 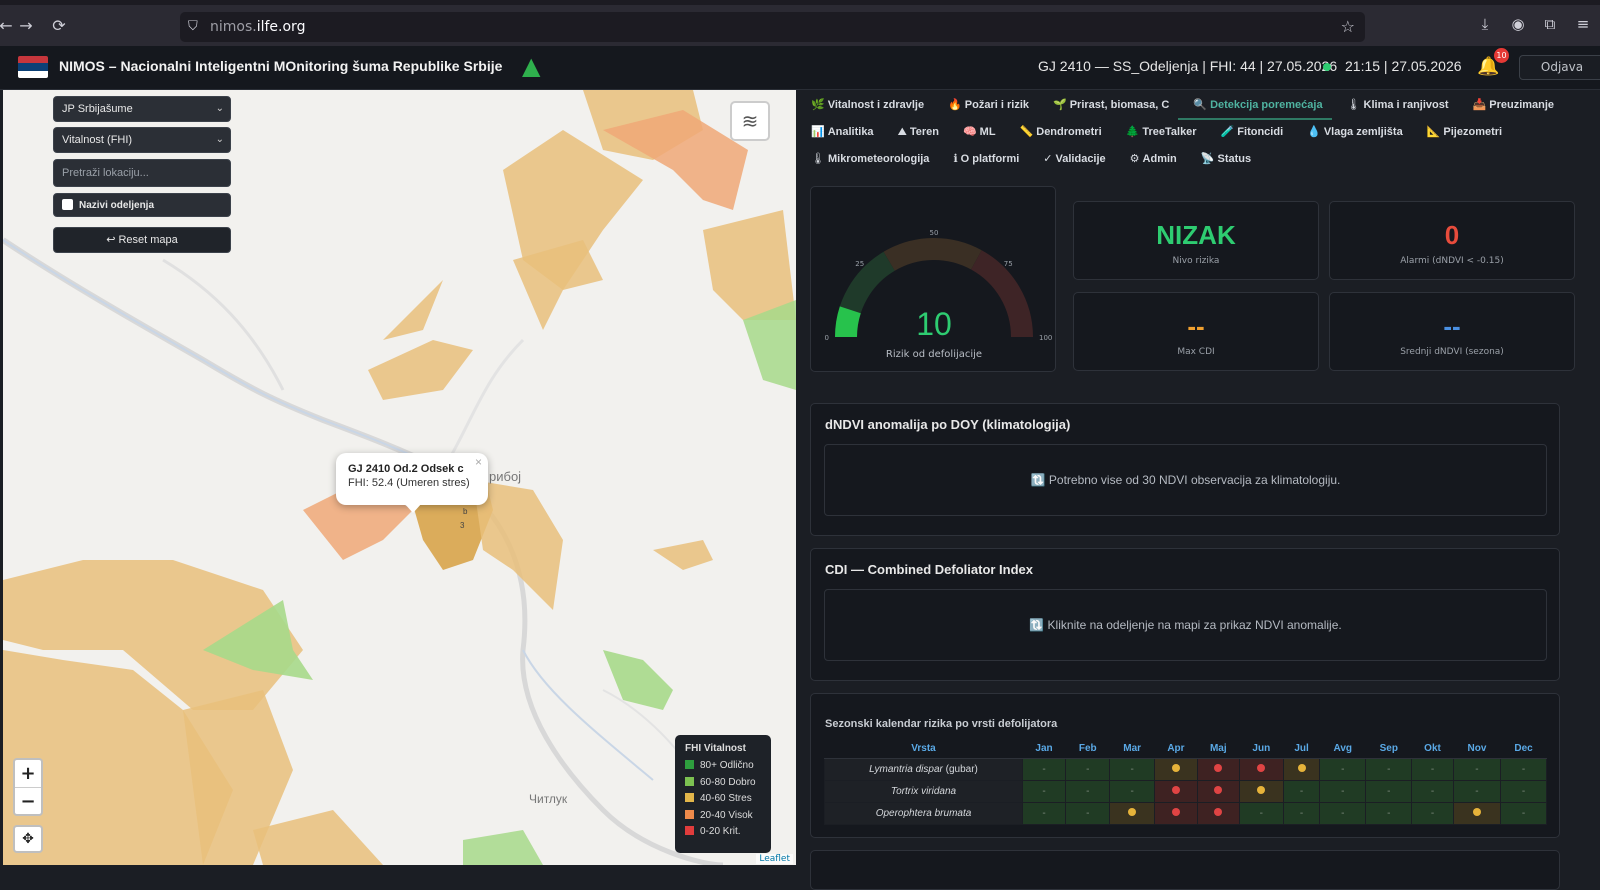 I want to click on parcel-names-checkbox: Nazivi odeljenja, so click(x=142, y=205).